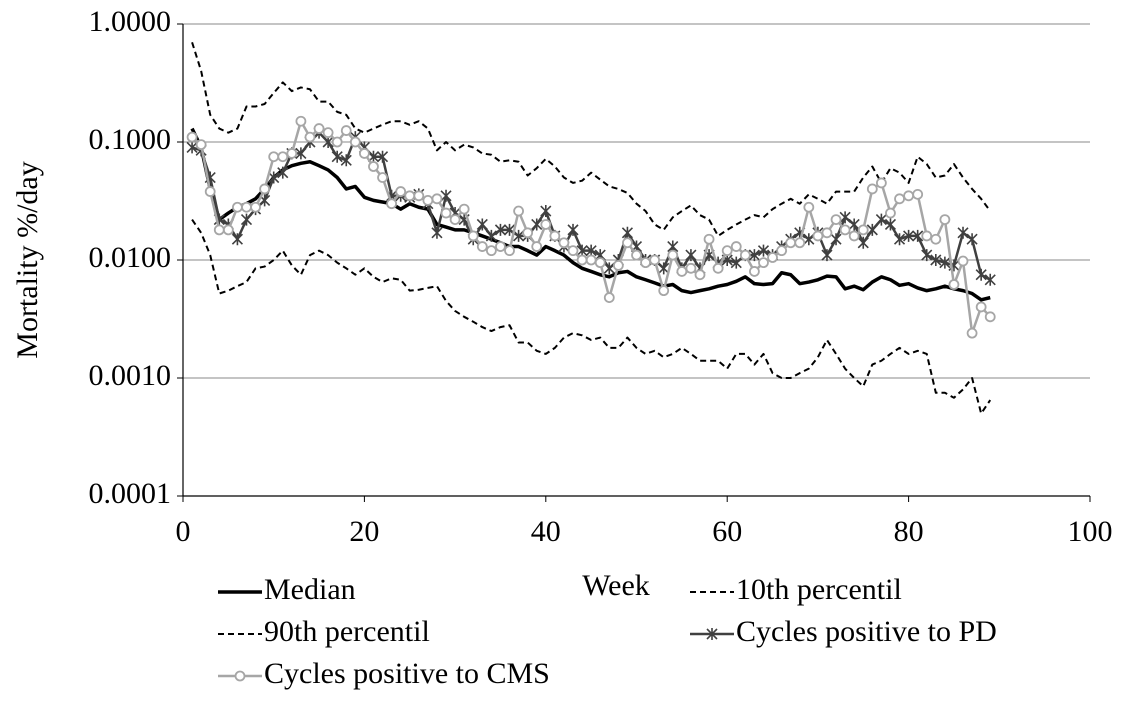  I want to click on y-tick-label: 0.1000, so click(130, 139).